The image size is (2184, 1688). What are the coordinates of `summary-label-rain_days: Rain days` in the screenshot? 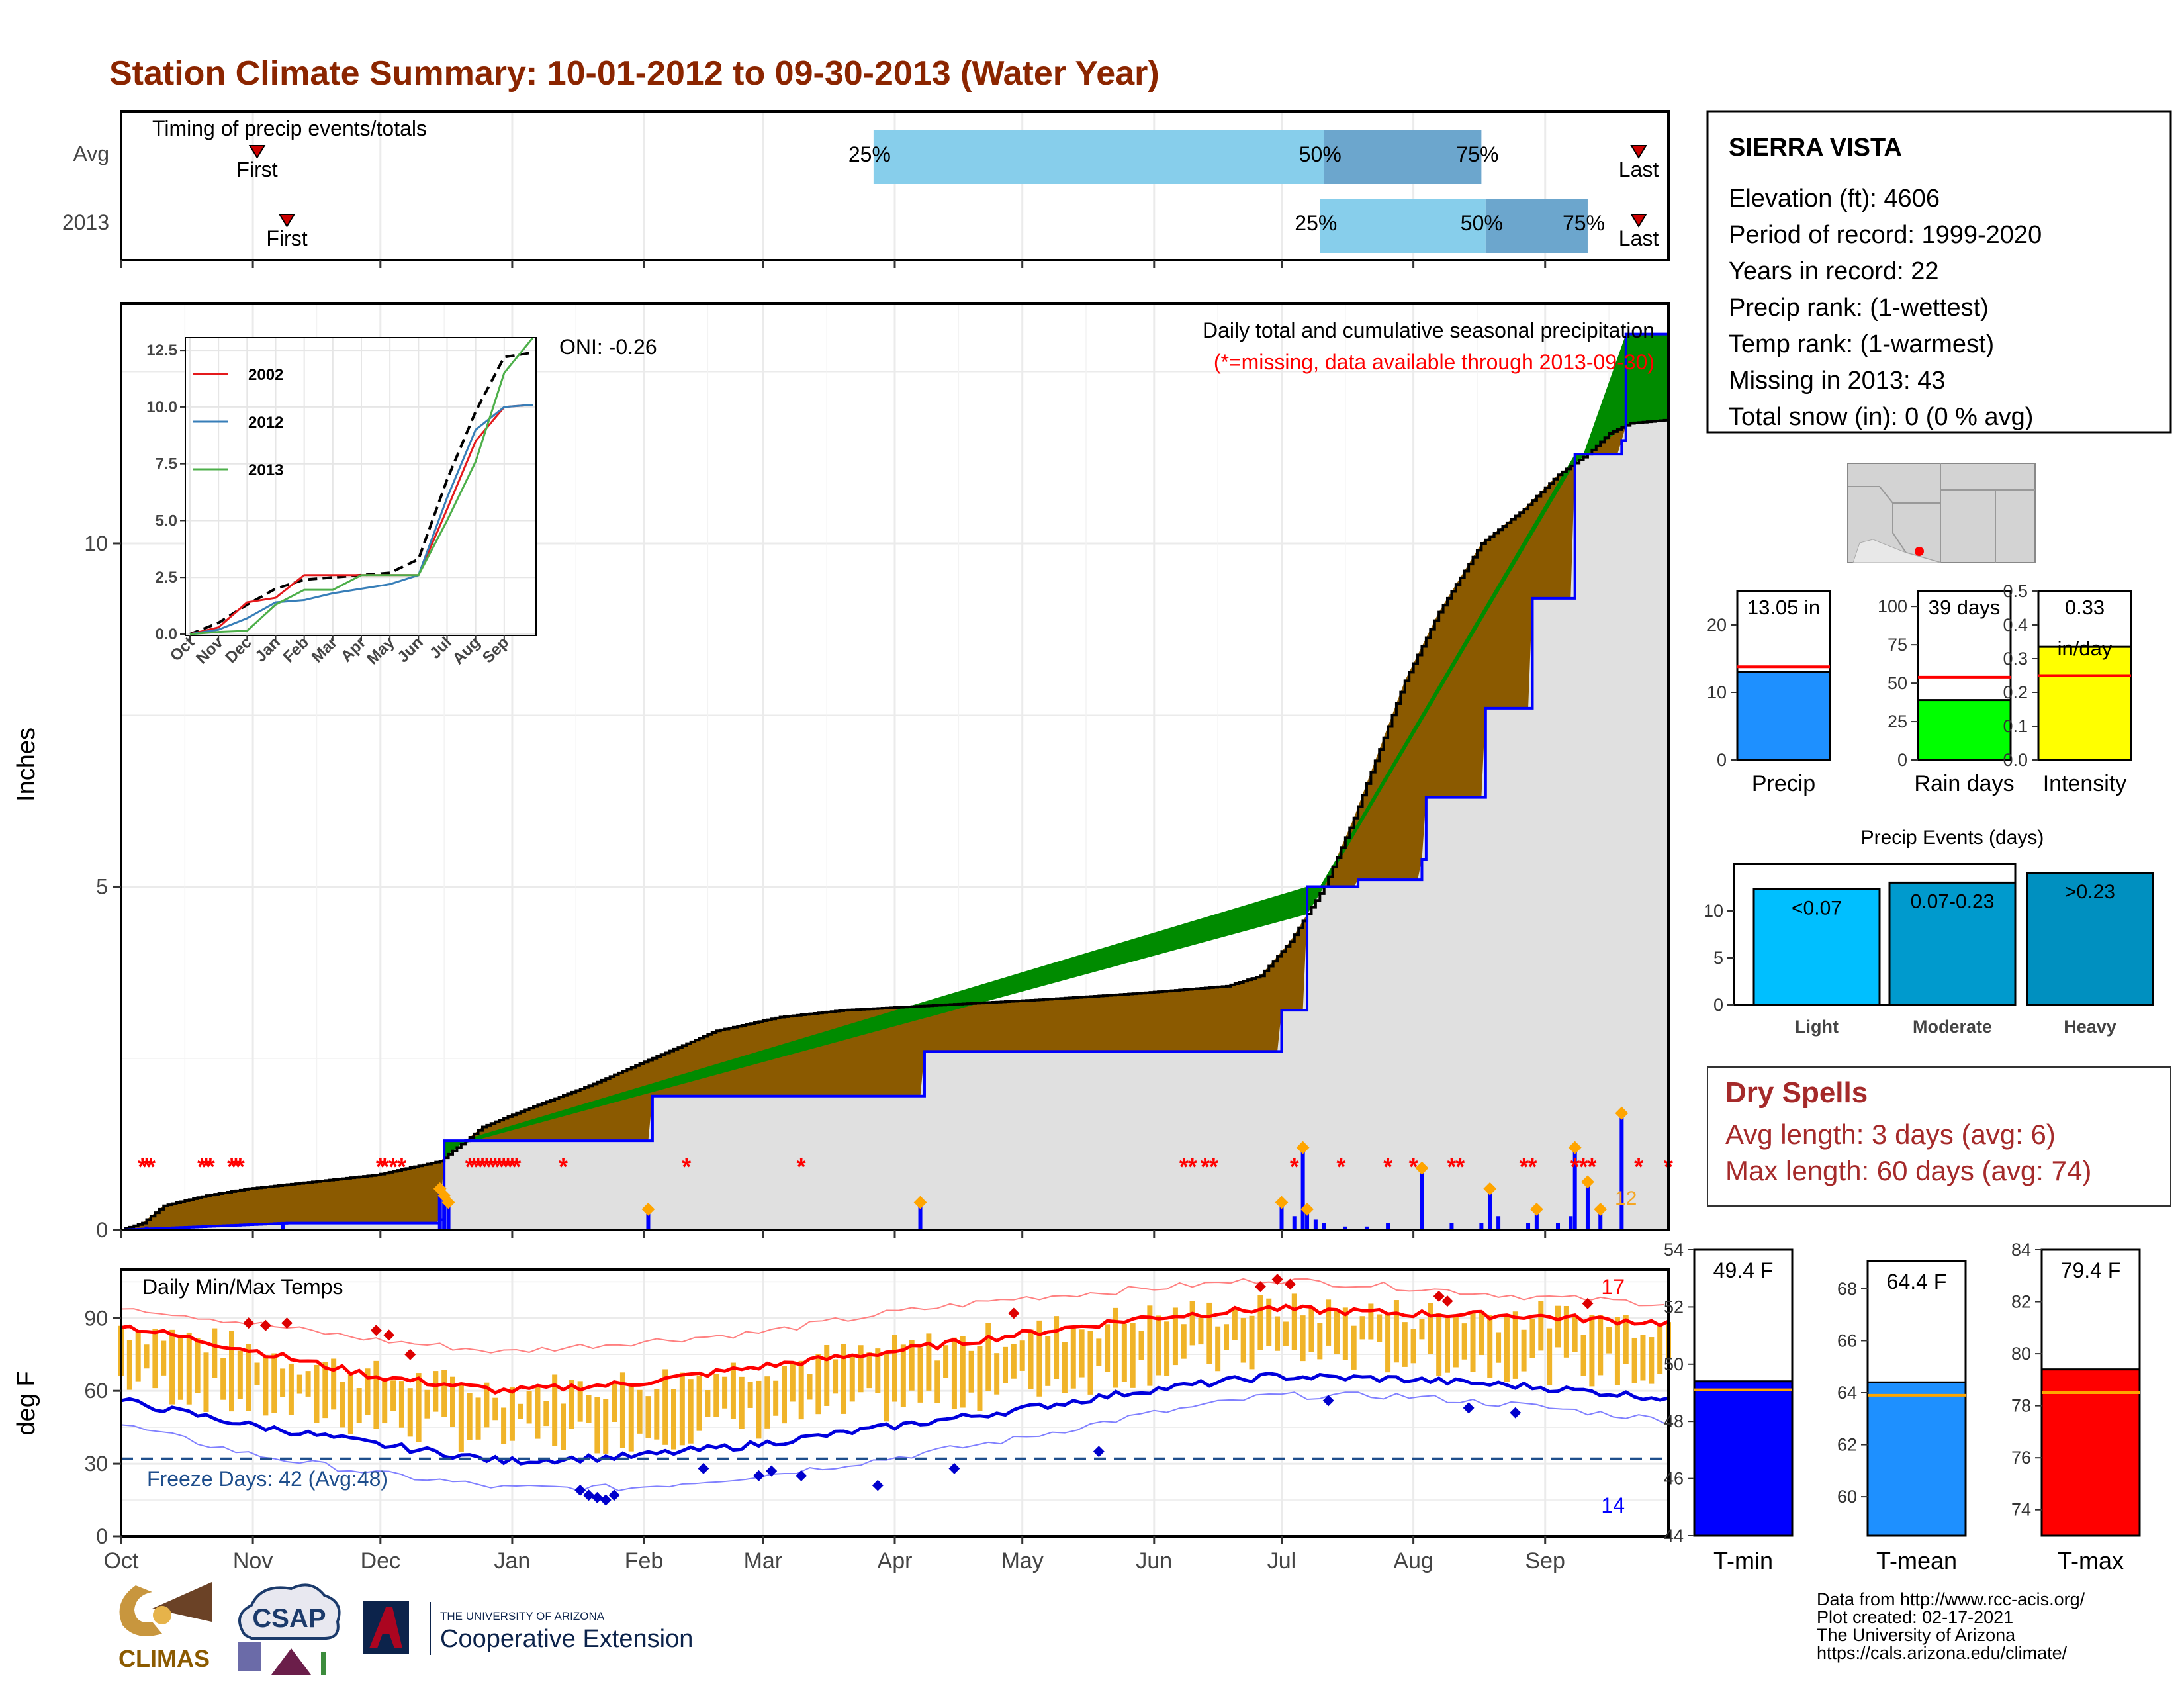 It's located at (1964, 783).